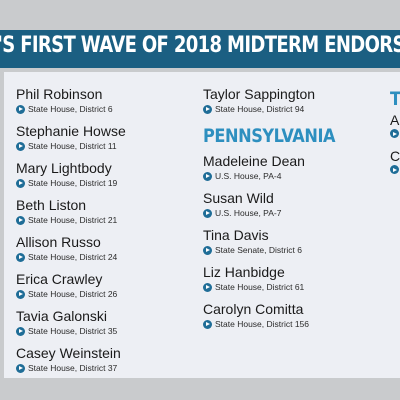 The width and height of the screenshot is (400, 400). Describe the element at coordinates (68, 353) in the screenshot. I see `candidate-name: Casey Weinstein` at that location.